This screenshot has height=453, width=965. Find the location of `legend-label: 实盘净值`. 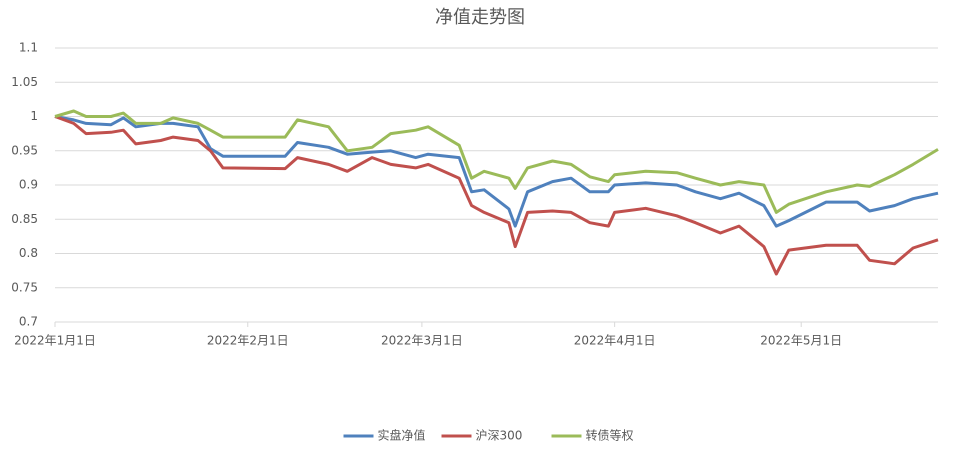

legend-label: 实盘净值 is located at coordinates (402, 435).